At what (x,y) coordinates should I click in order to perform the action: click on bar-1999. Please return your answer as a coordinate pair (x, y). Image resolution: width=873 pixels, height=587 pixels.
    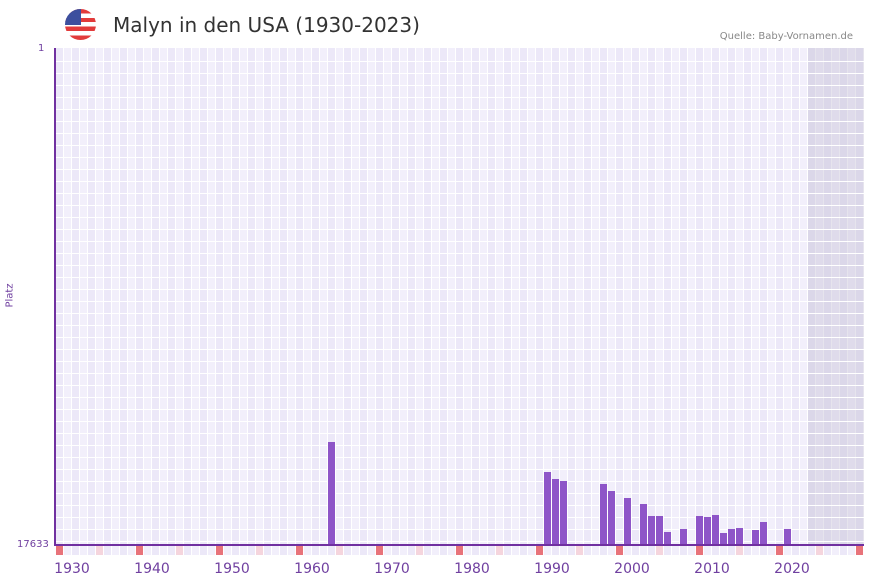
    Looking at the image, I should click on (611, 518).